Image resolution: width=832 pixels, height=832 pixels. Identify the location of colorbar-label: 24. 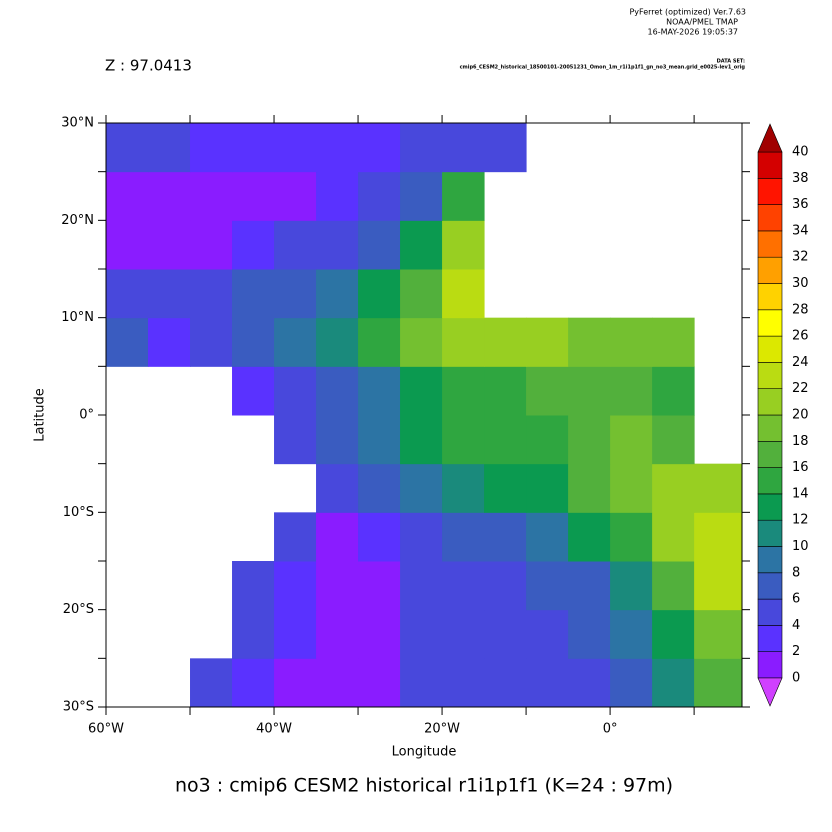
(800, 362).